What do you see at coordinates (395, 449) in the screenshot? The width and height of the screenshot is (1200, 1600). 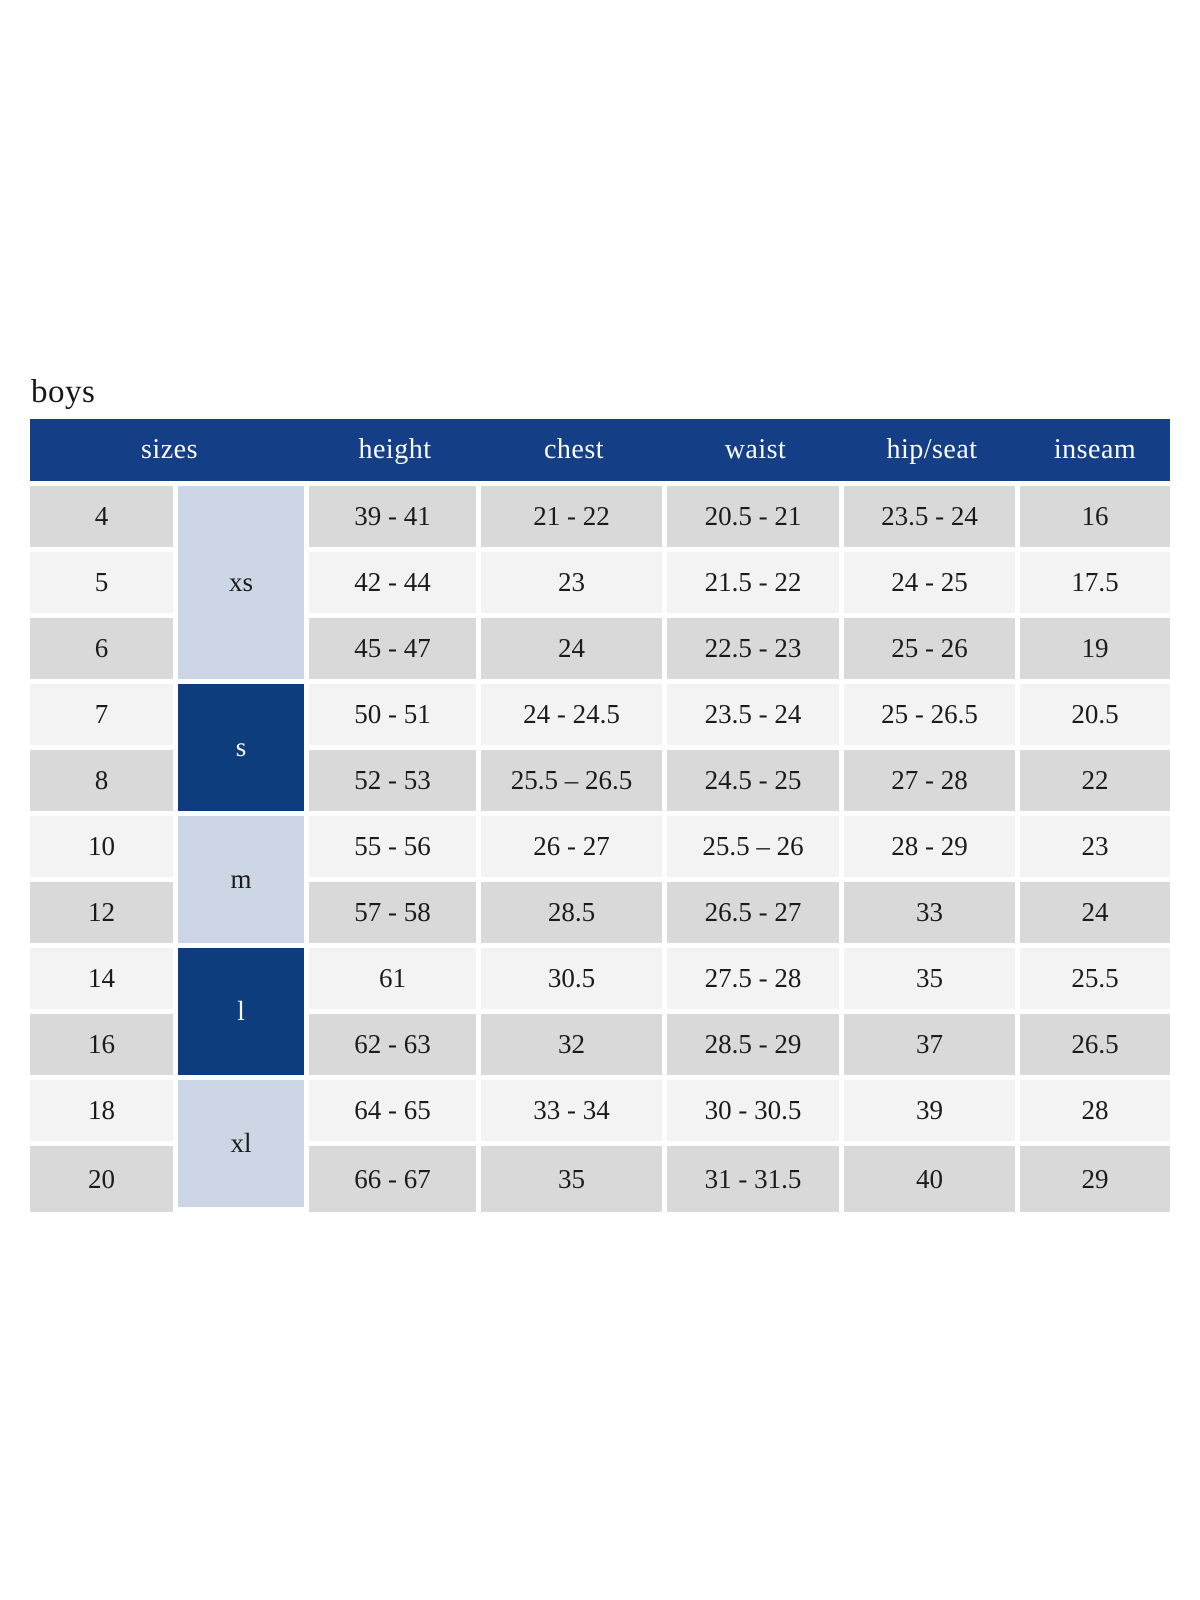 I see `header-cell-height: height` at bounding box center [395, 449].